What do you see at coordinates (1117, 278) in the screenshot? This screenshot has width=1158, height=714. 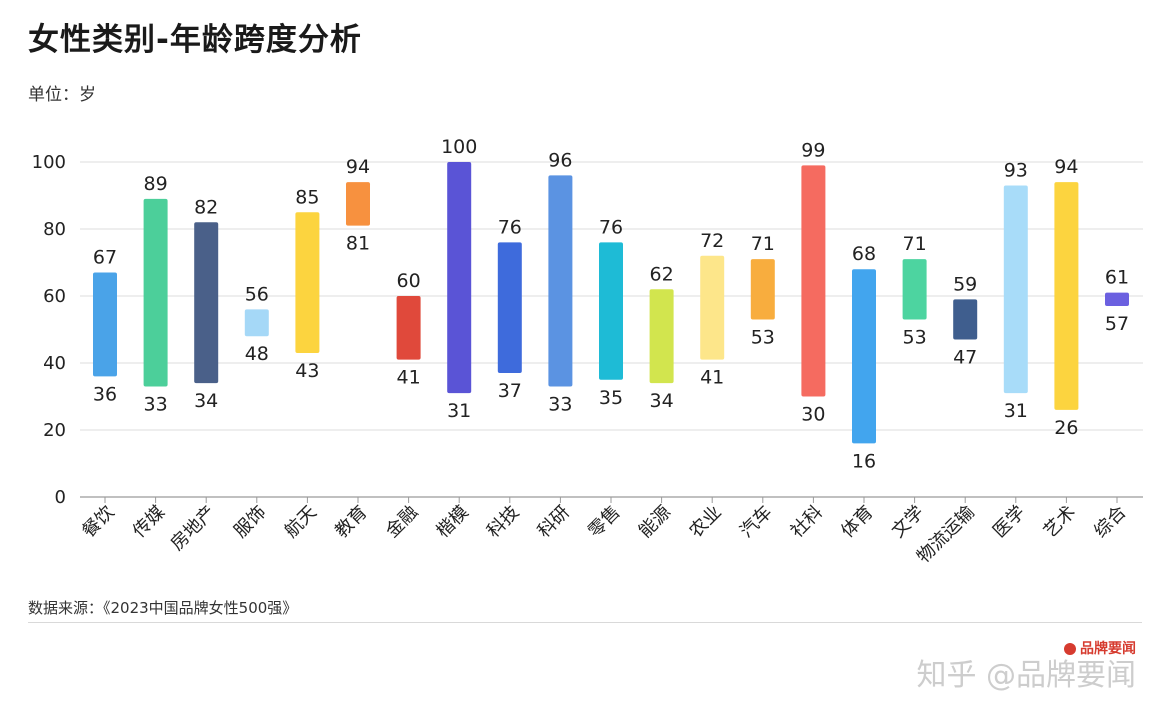 I see `max-value-label: 61` at bounding box center [1117, 278].